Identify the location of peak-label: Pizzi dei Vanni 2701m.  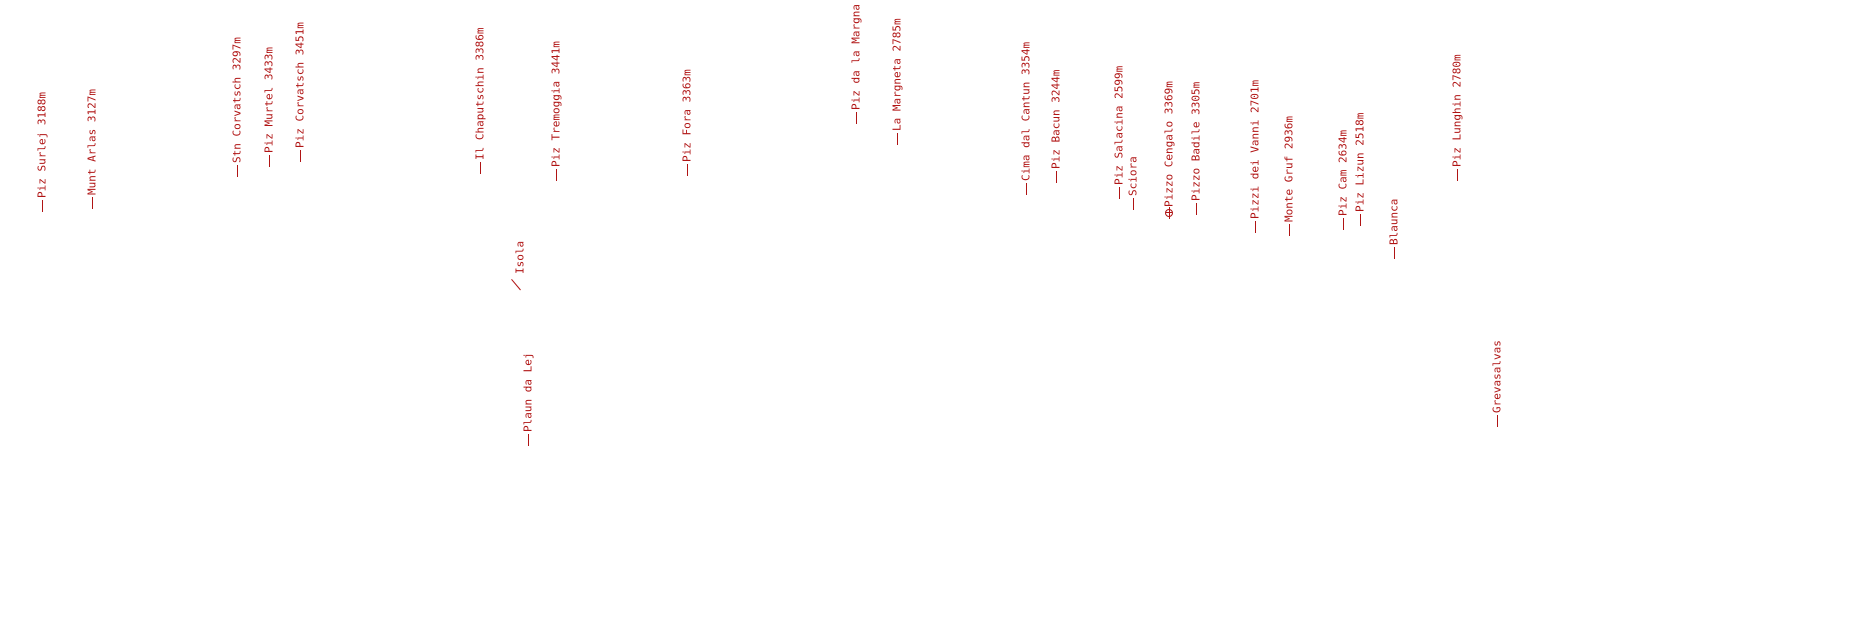
(1255, 156).